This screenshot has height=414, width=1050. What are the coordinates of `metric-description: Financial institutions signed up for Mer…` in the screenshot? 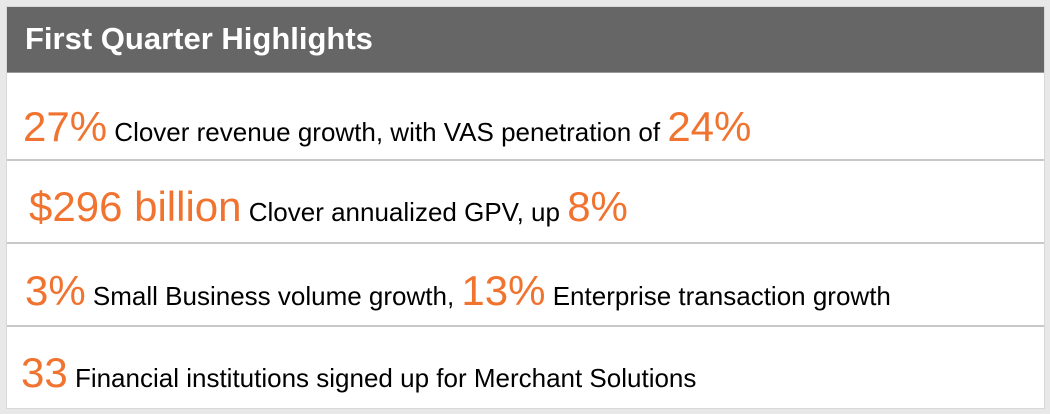 It's located at (382, 378).